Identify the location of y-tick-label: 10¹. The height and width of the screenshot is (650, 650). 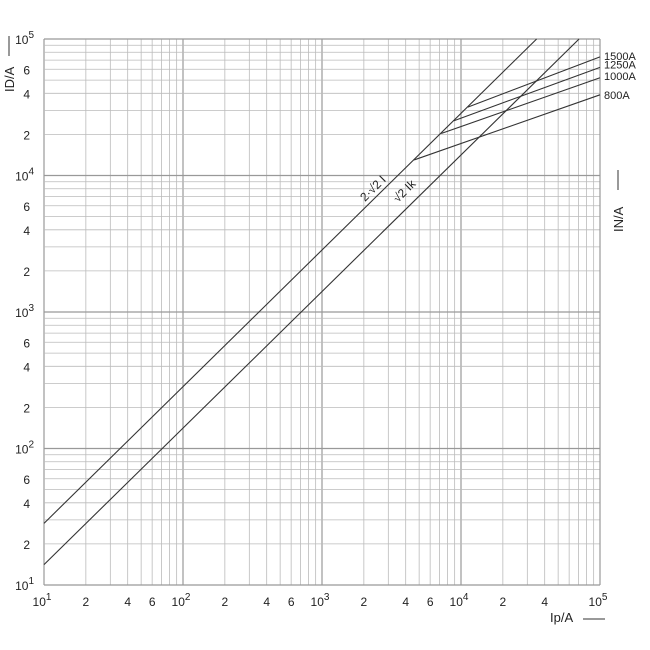
(24, 584).